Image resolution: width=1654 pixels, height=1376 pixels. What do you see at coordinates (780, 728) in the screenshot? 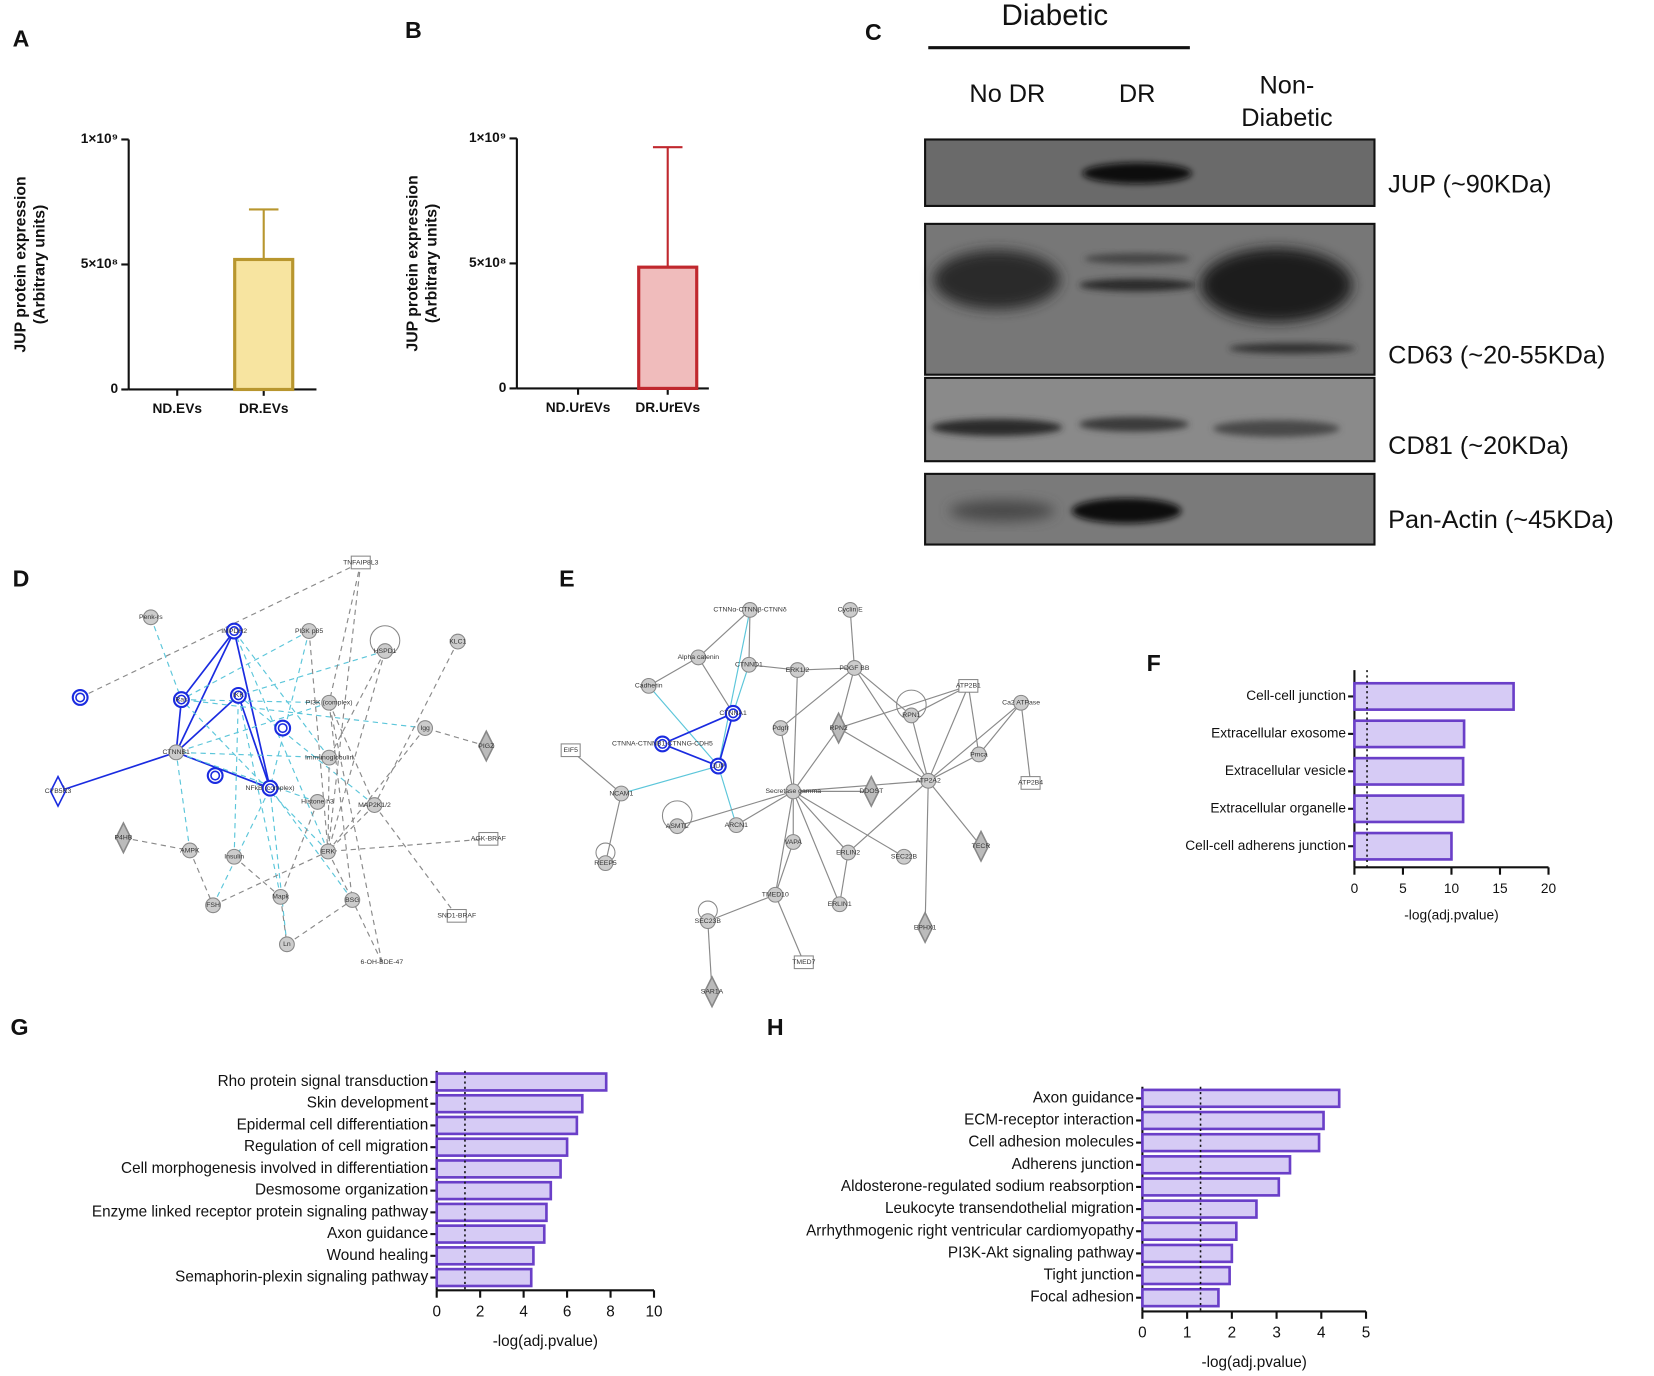
I see `network-node-label: Pdgfr` at bounding box center [780, 728].